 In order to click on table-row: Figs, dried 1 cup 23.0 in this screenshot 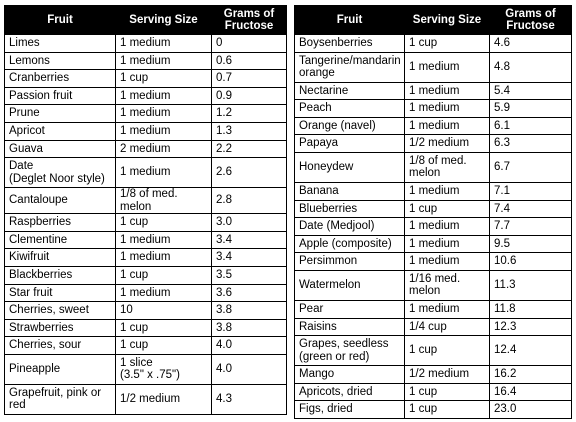, I will do `click(433, 409)`.